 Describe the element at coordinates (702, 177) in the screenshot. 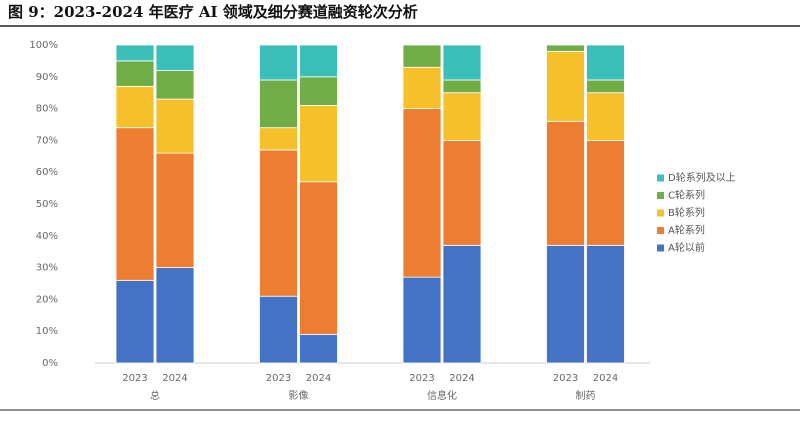

I see `legend-label: D轮系列及以上` at that location.